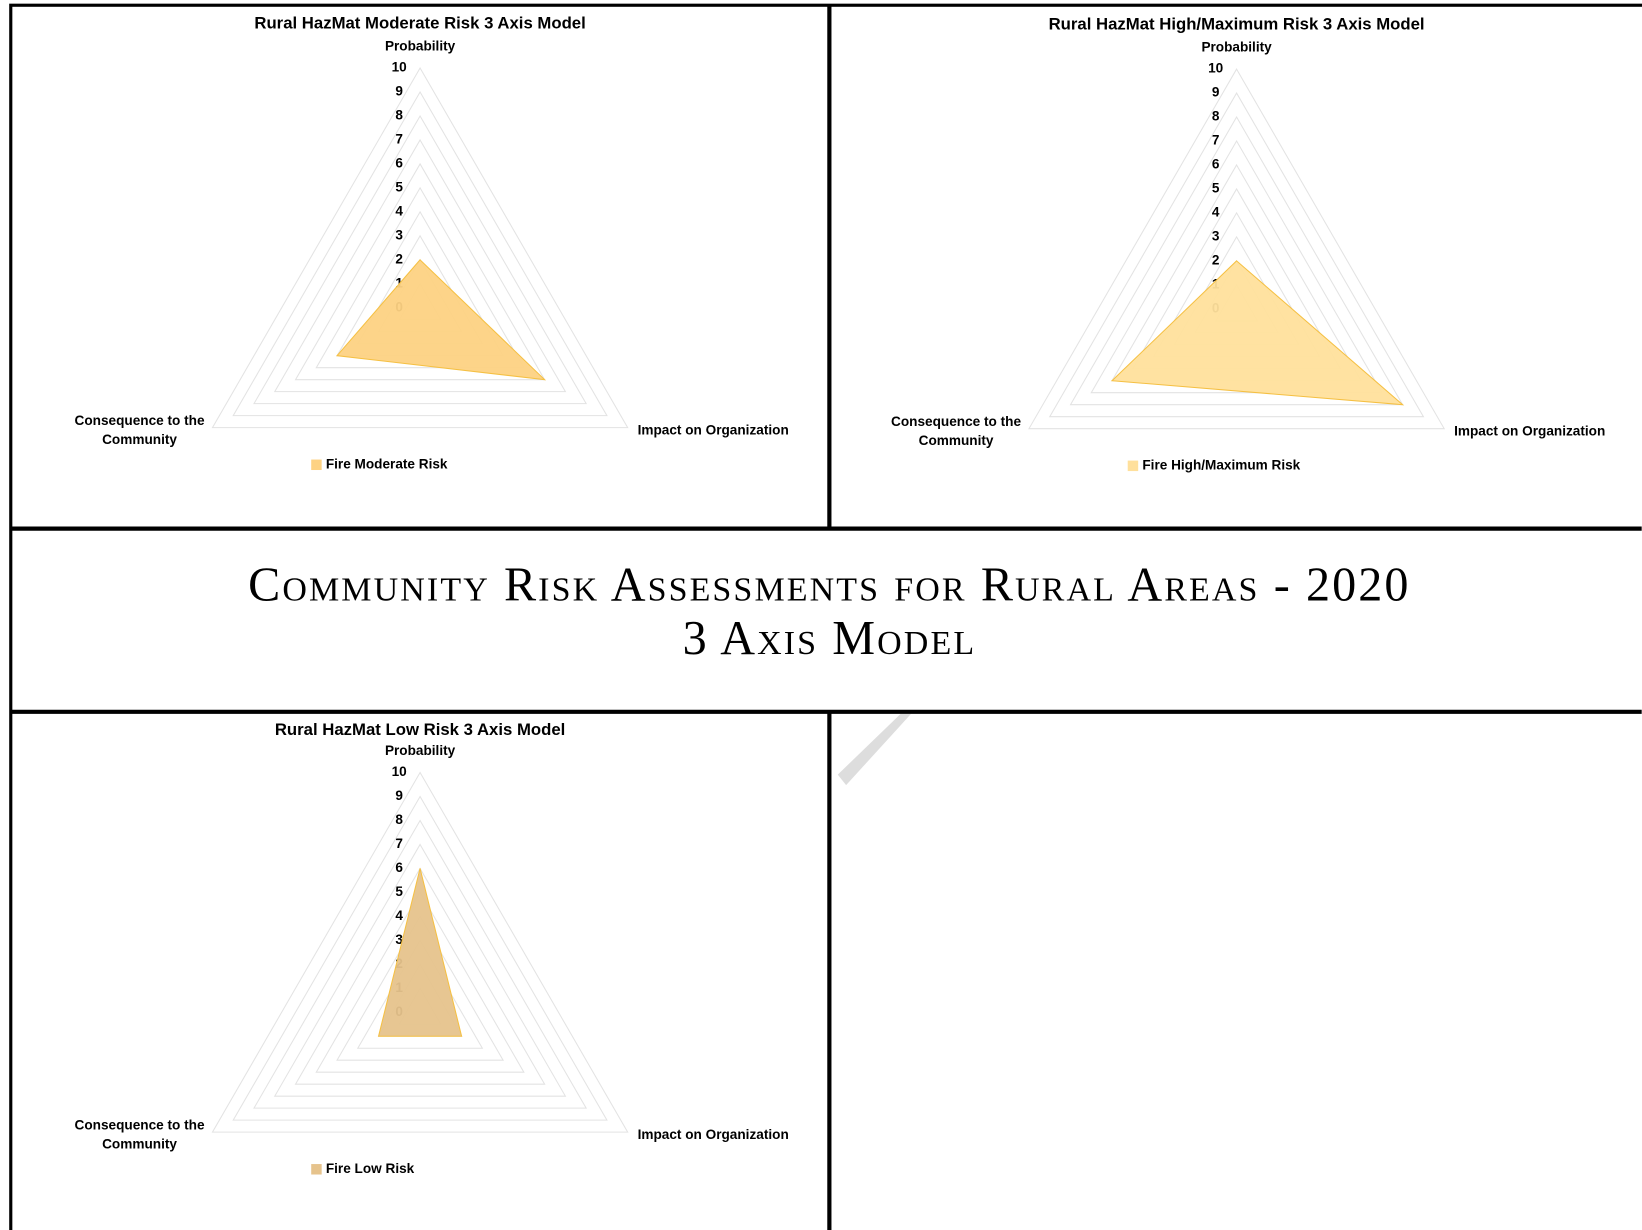 The width and height of the screenshot is (1642, 1230). What do you see at coordinates (370, 1168) in the screenshot?
I see `legend-label: Fire Low Risk` at bounding box center [370, 1168].